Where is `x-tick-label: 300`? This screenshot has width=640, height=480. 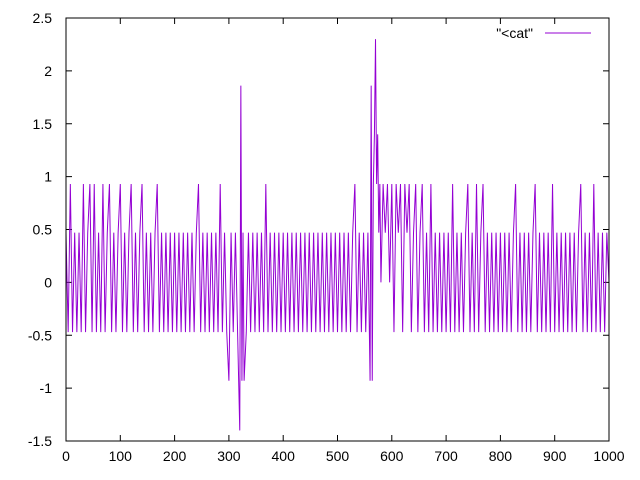 x-tick-label: 300 is located at coordinates (229, 456).